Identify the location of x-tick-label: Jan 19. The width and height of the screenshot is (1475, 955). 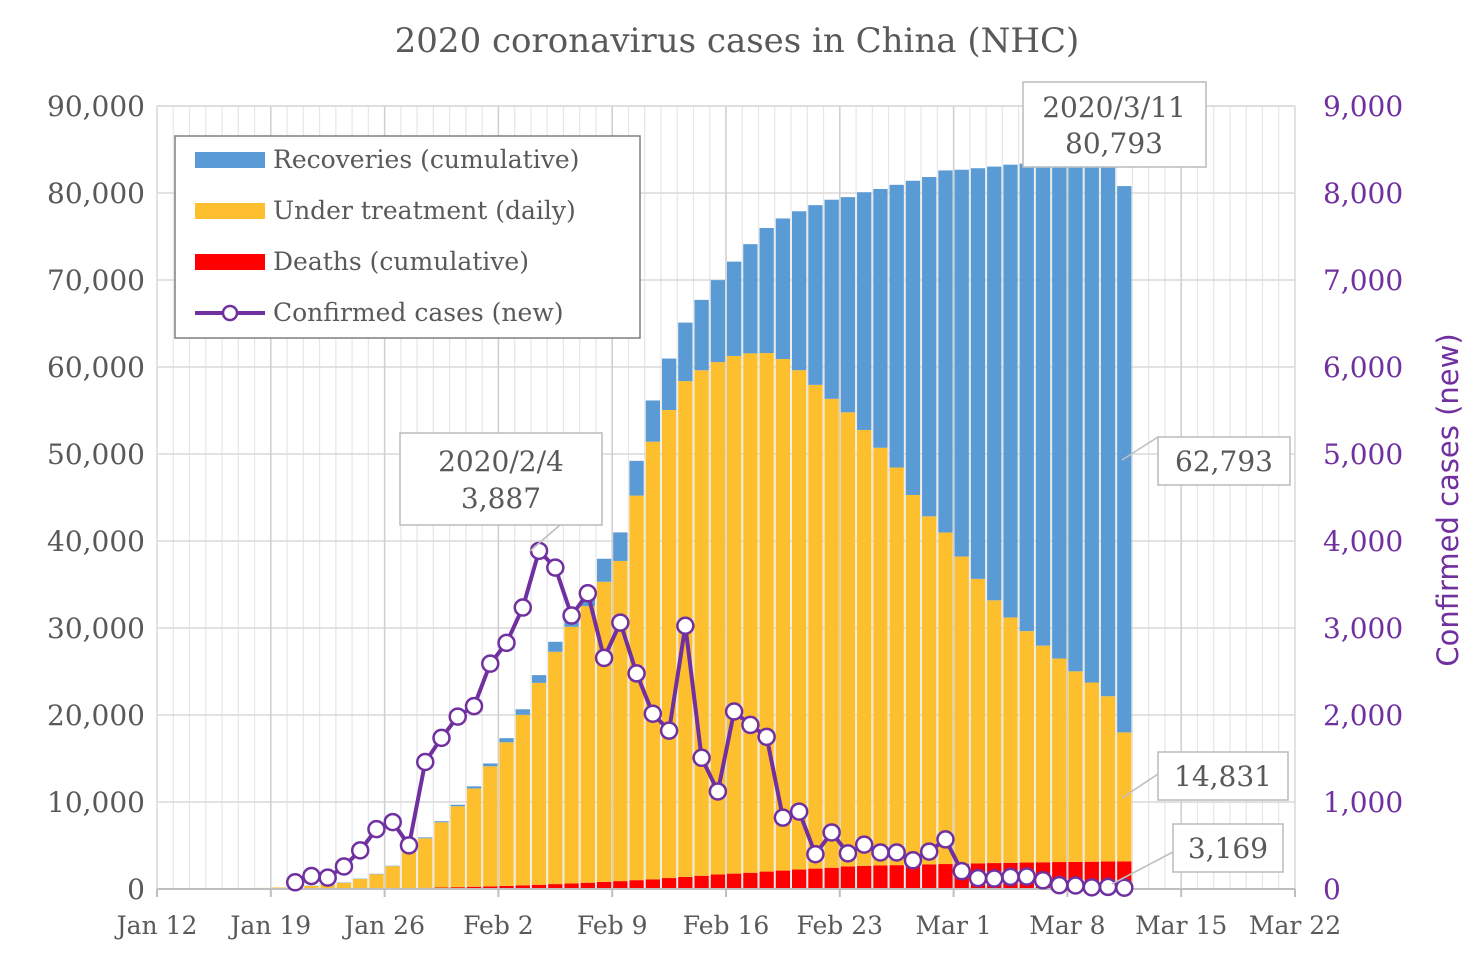
(269, 925).